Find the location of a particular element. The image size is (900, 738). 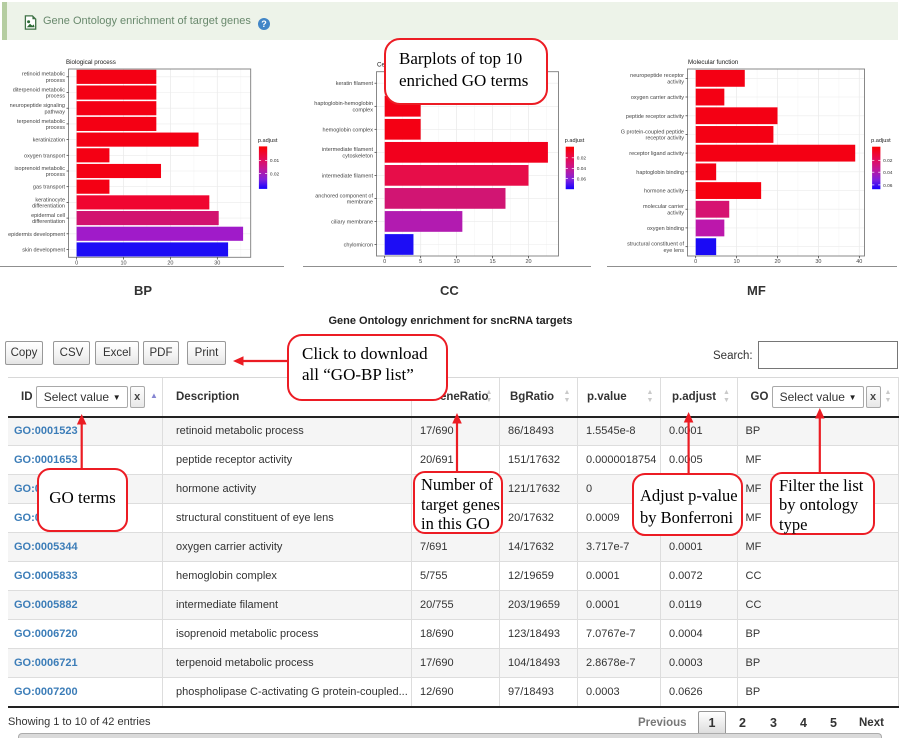

svg-text: membrane is located at coordinates (360, 203).